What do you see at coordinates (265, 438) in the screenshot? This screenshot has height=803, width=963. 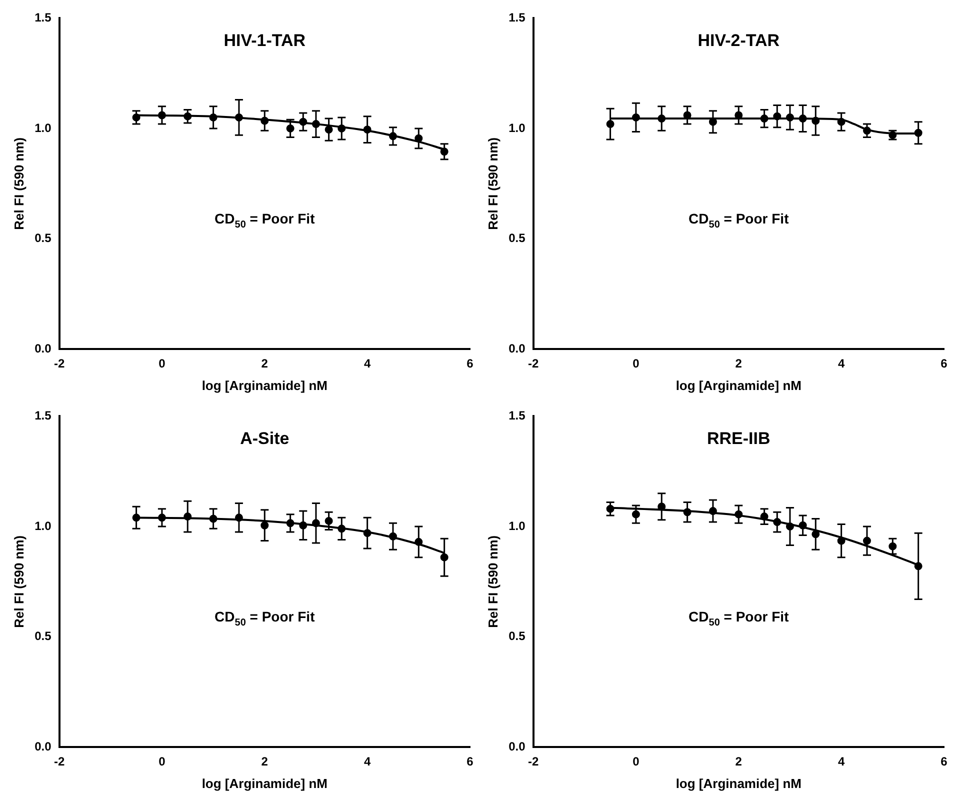 I see `text: A-Site` at bounding box center [265, 438].